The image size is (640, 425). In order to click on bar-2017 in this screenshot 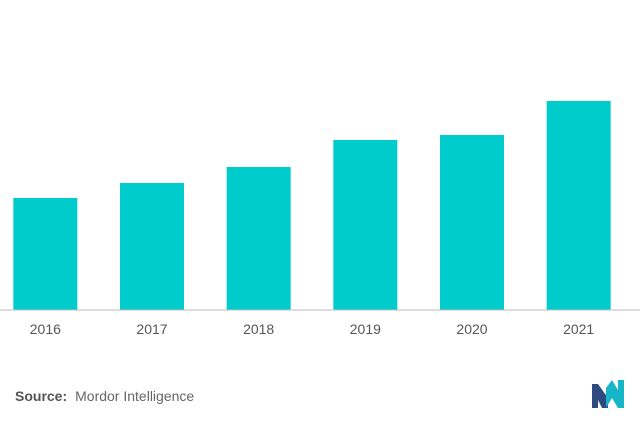, I will do `click(152, 246)`.